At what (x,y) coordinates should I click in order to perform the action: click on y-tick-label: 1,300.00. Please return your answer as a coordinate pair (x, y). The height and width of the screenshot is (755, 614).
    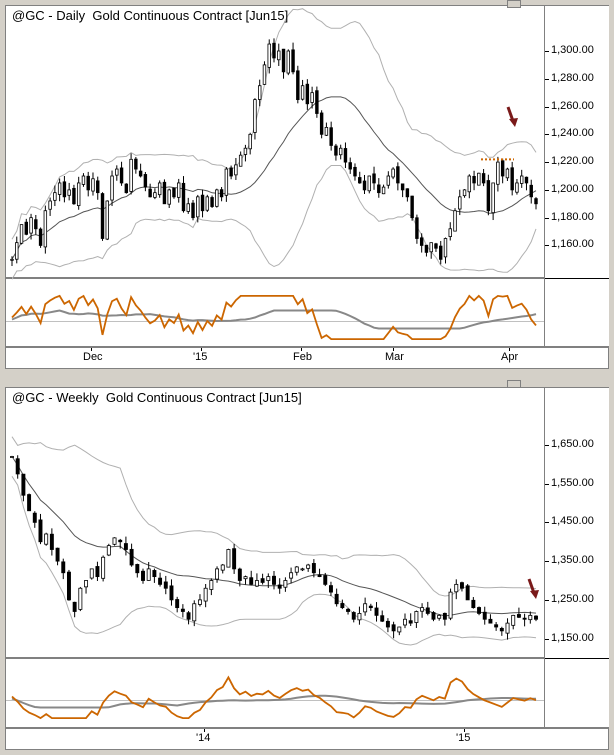
    Looking at the image, I should click on (572, 50).